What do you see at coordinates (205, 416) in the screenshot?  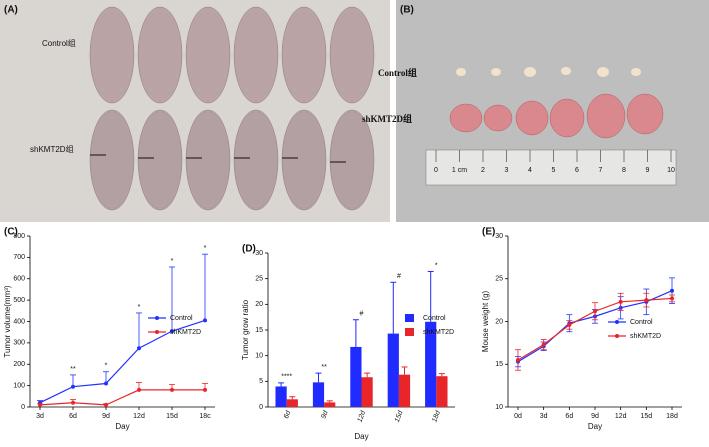 I see `x-tick-label: 18c` at bounding box center [205, 416].